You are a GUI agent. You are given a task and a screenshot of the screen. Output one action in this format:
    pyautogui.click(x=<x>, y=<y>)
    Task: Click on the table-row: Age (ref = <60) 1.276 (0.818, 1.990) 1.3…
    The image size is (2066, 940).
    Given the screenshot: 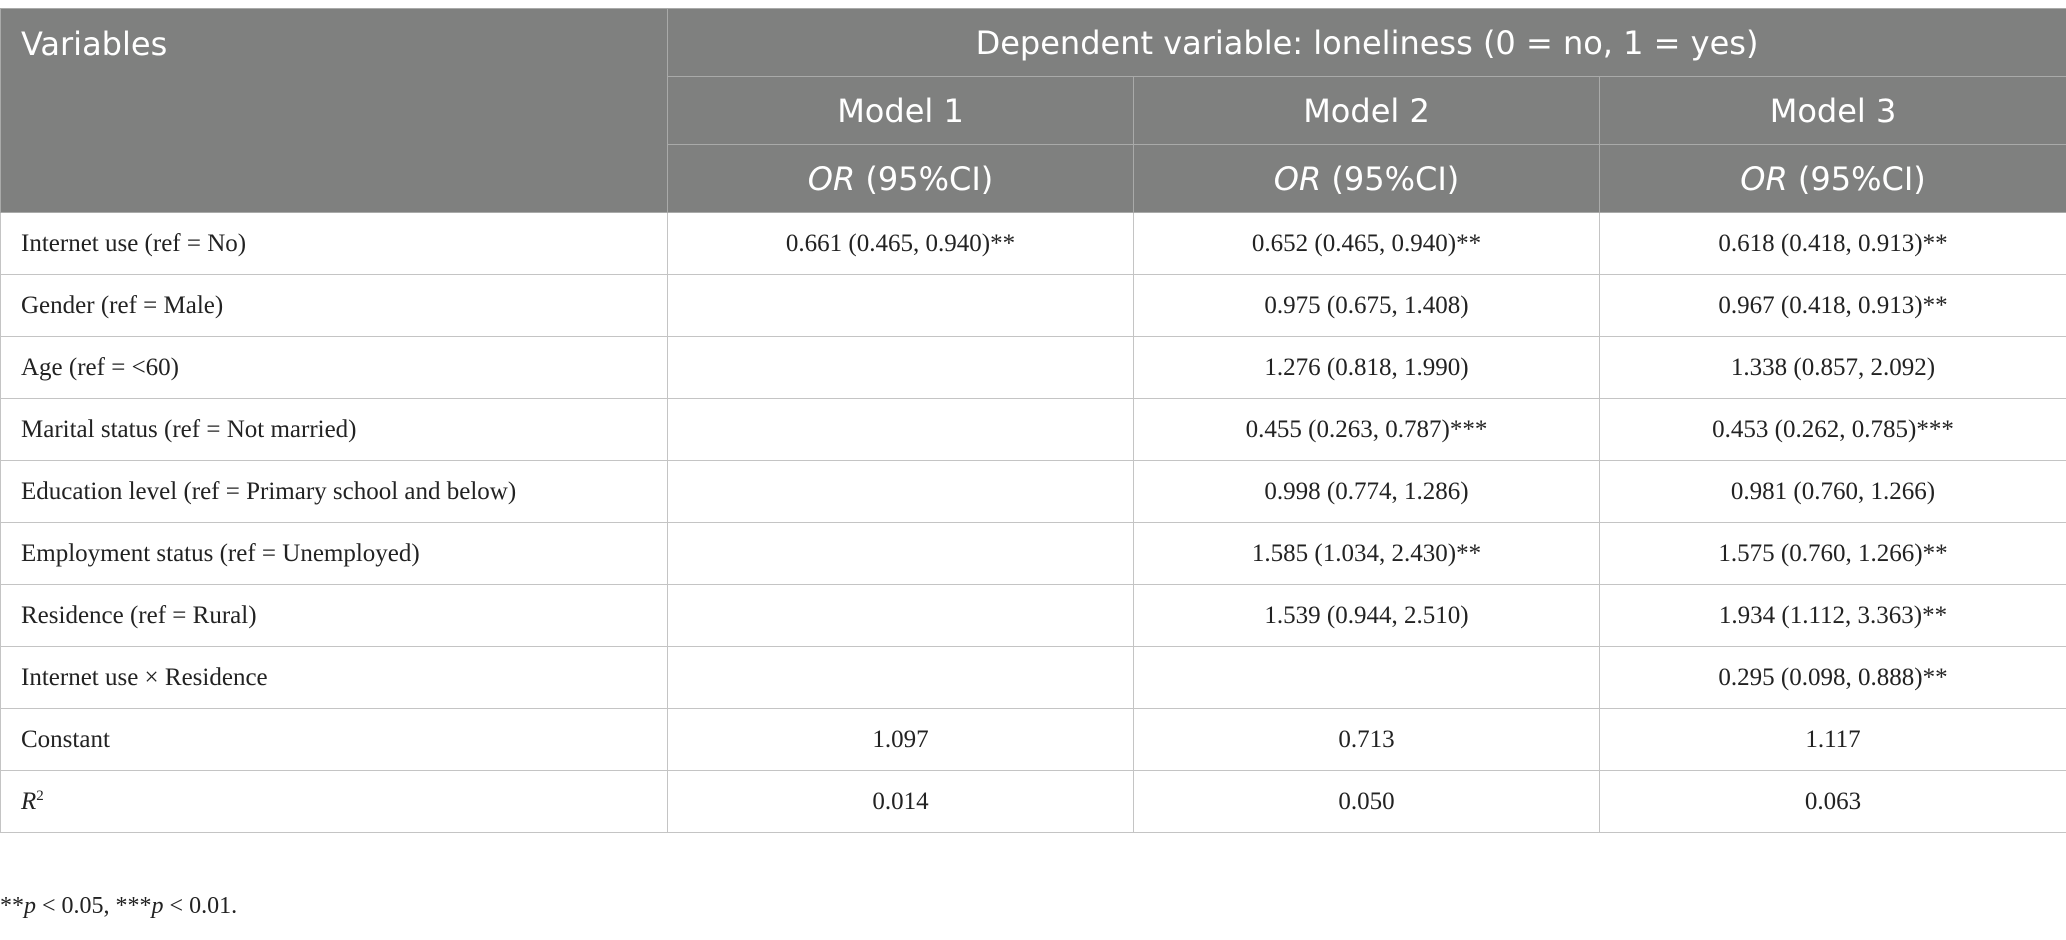 What is the action you would take?
    pyautogui.click(x=1033, y=367)
    